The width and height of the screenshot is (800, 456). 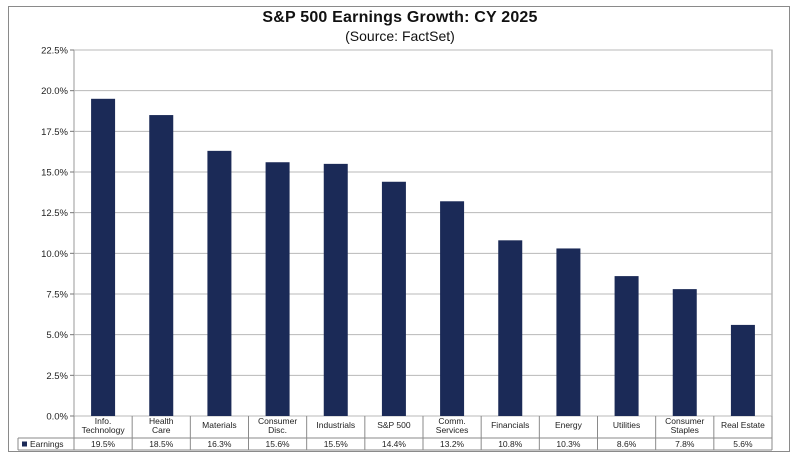 What do you see at coordinates (335, 425) in the screenshot?
I see `category-label: Industrials` at bounding box center [335, 425].